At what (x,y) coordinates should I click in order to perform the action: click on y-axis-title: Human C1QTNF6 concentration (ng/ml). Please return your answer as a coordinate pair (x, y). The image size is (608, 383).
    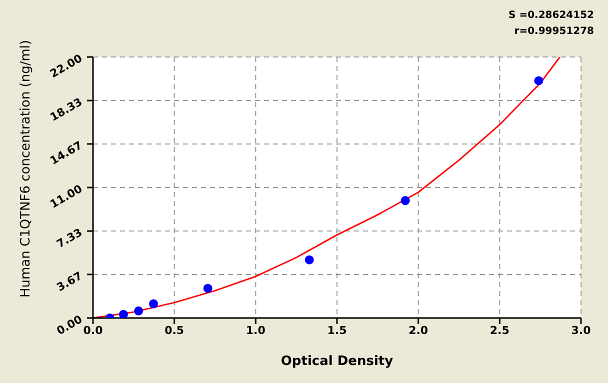
    Looking at the image, I should click on (26, 169).